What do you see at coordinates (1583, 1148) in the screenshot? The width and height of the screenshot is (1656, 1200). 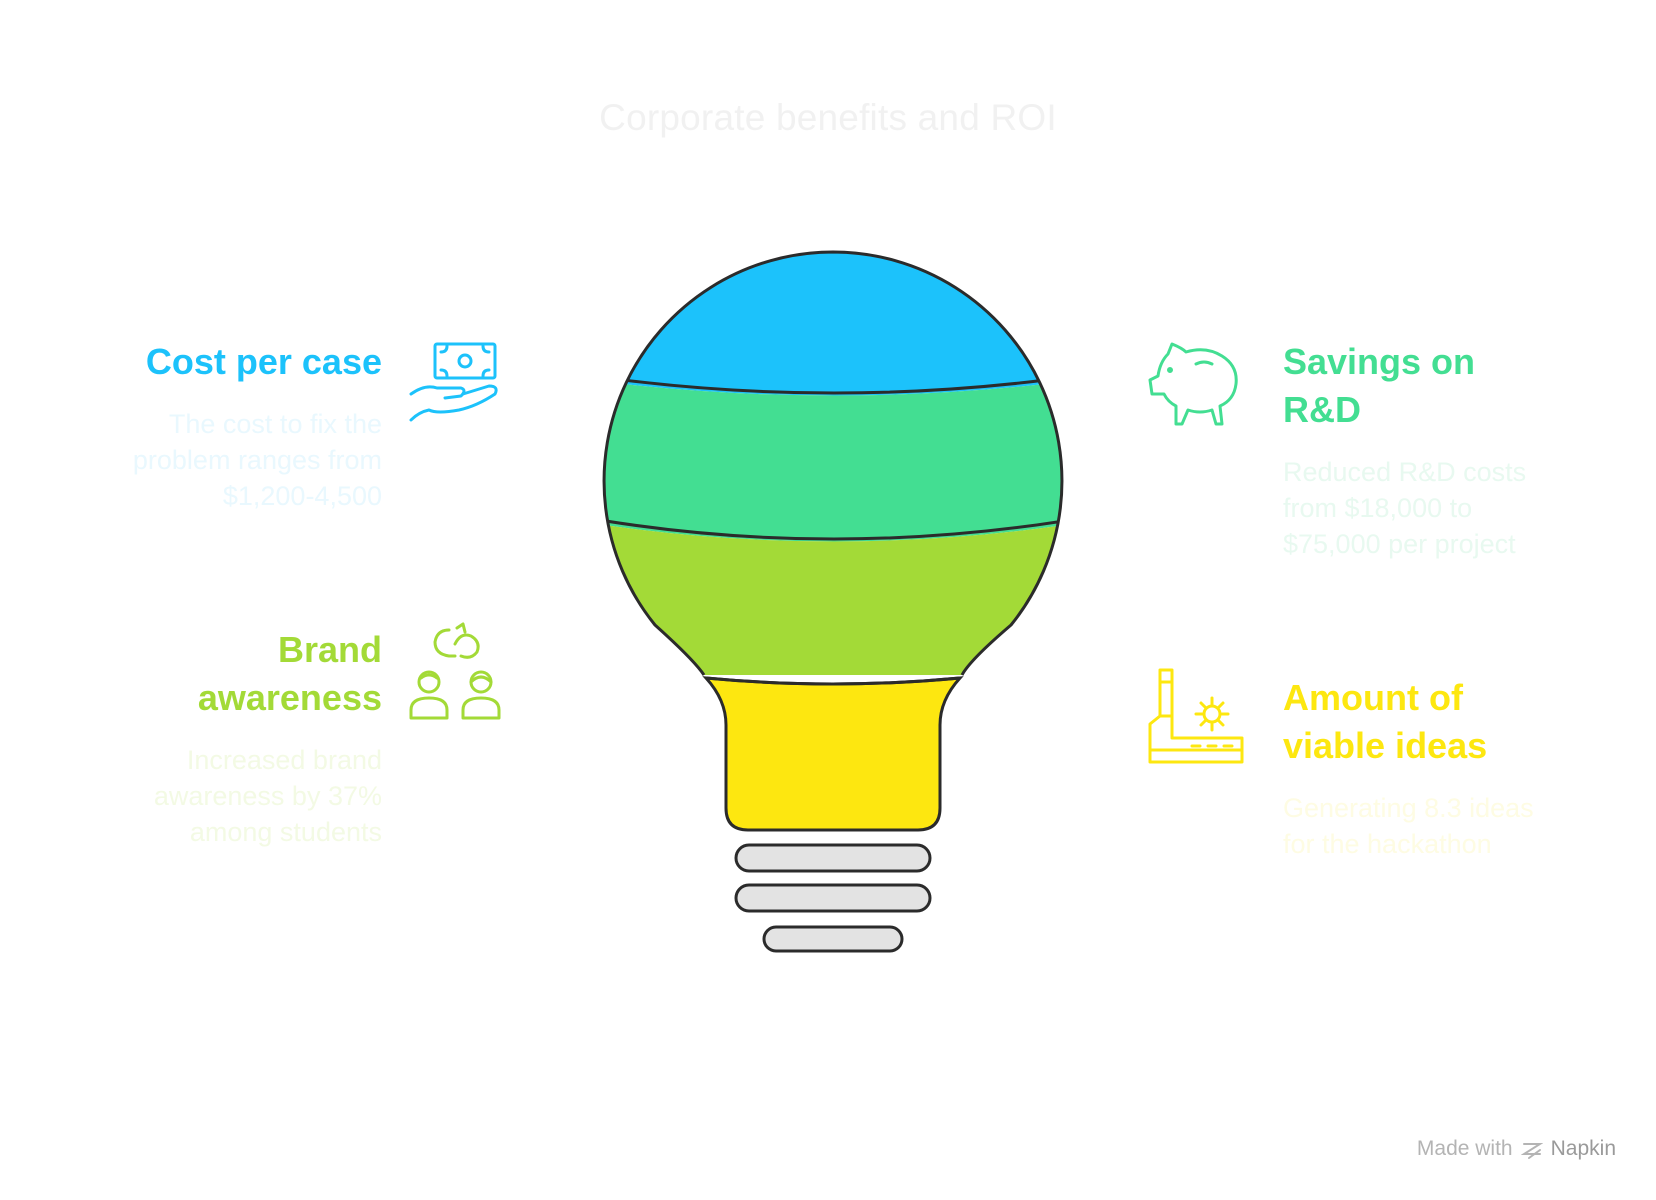 I see `napkin-brand-label: Napkin` at bounding box center [1583, 1148].